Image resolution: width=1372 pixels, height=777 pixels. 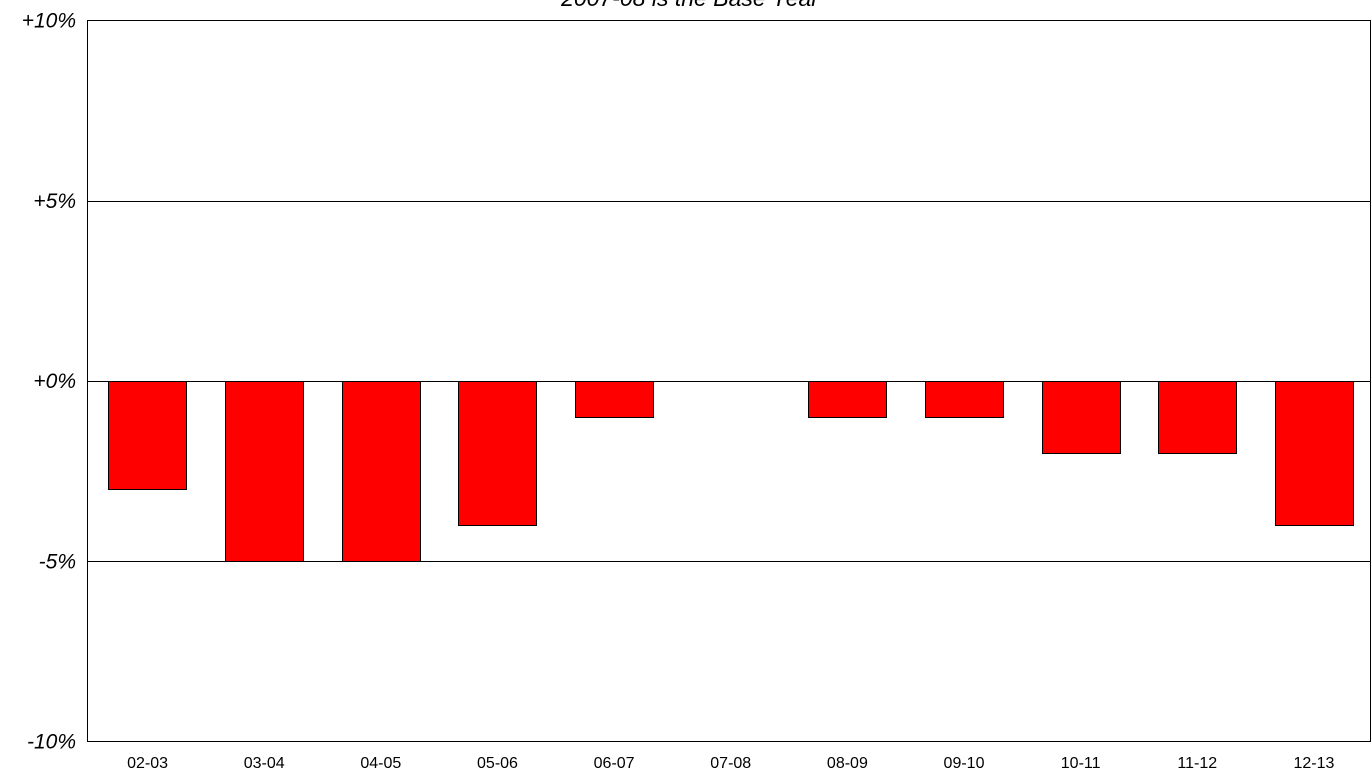 I want to click on x-tick-label: 03-04, so click(x=264, y=763).